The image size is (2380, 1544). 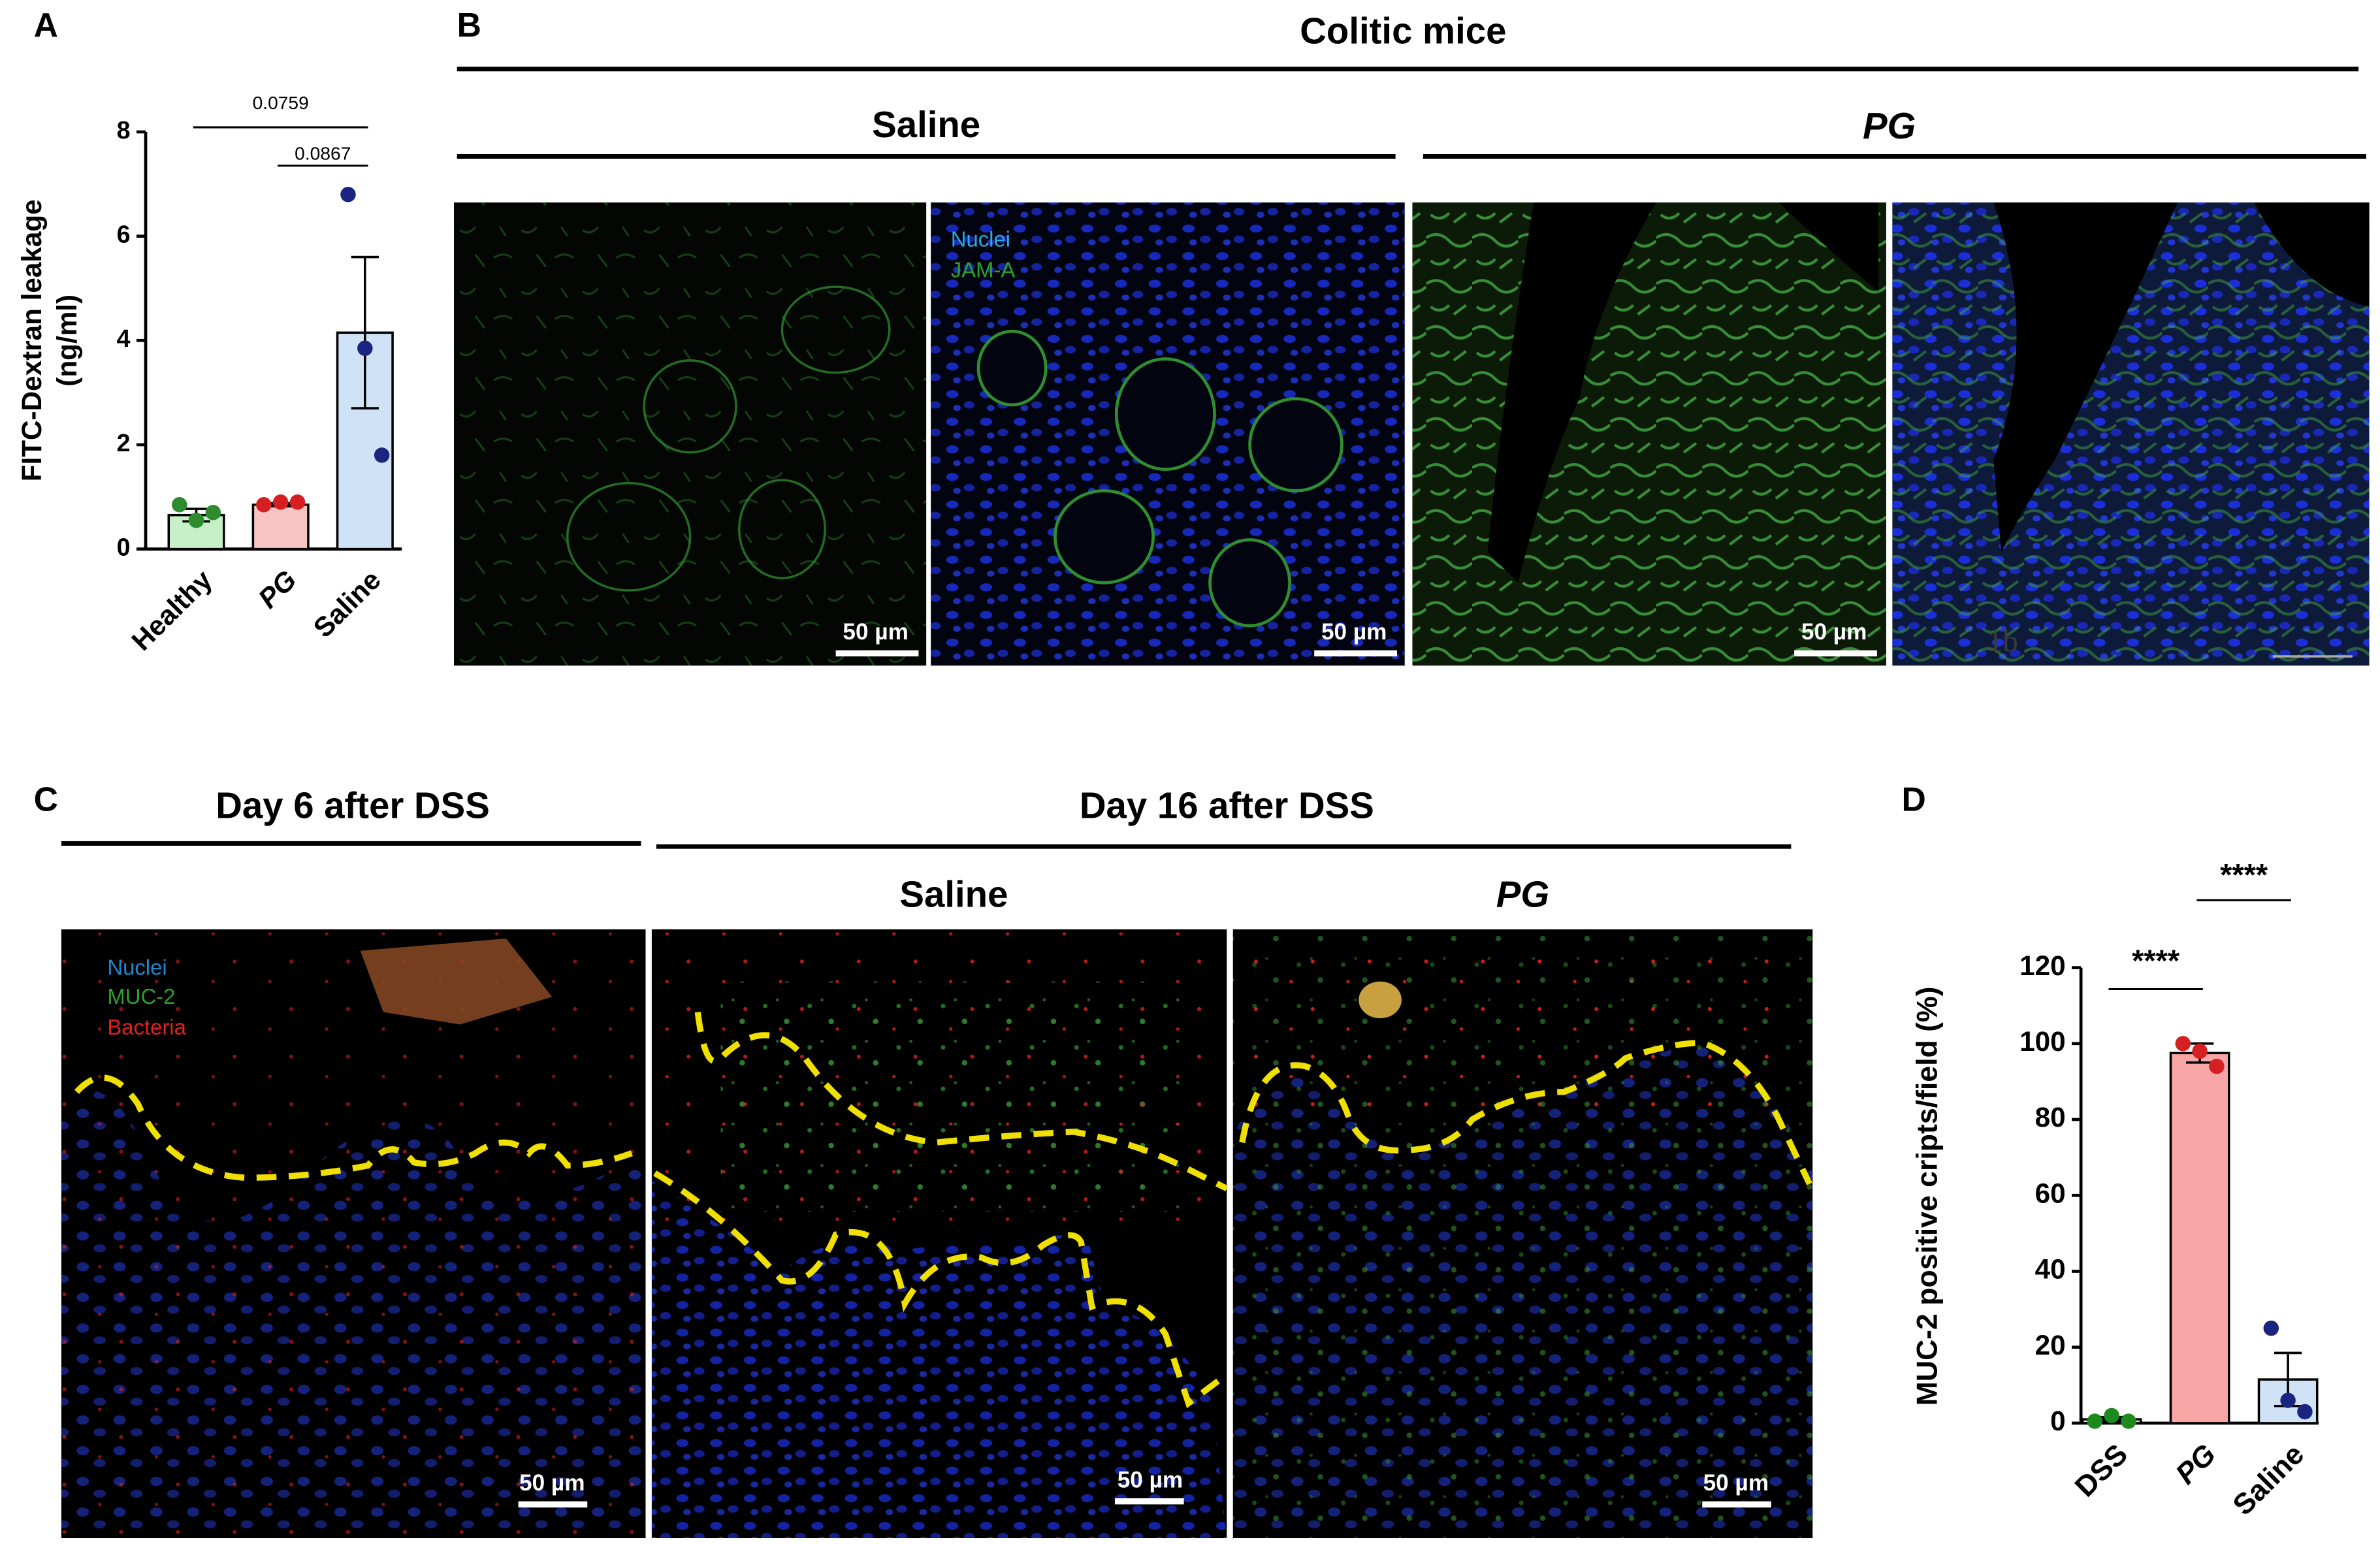 I want to click on significance-label: 0.0759, so click(x=281, y=103).